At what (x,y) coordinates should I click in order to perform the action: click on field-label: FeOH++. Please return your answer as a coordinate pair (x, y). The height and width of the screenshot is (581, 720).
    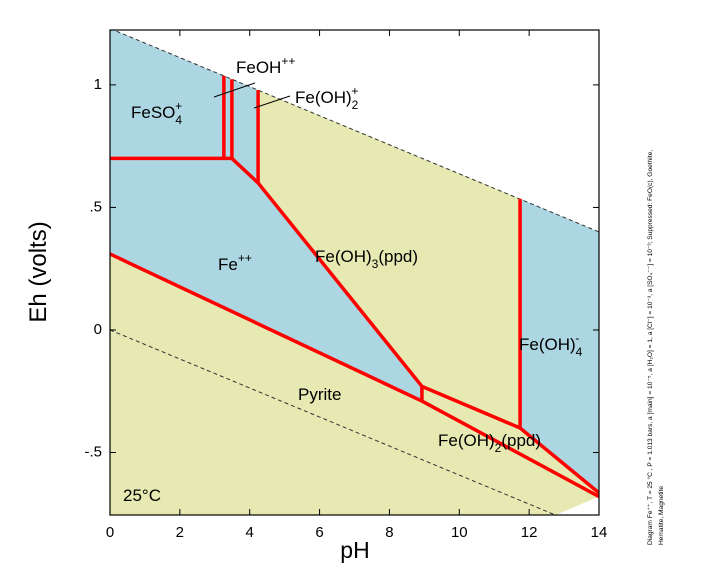
    Looking at the image, I should click on (265, 65).